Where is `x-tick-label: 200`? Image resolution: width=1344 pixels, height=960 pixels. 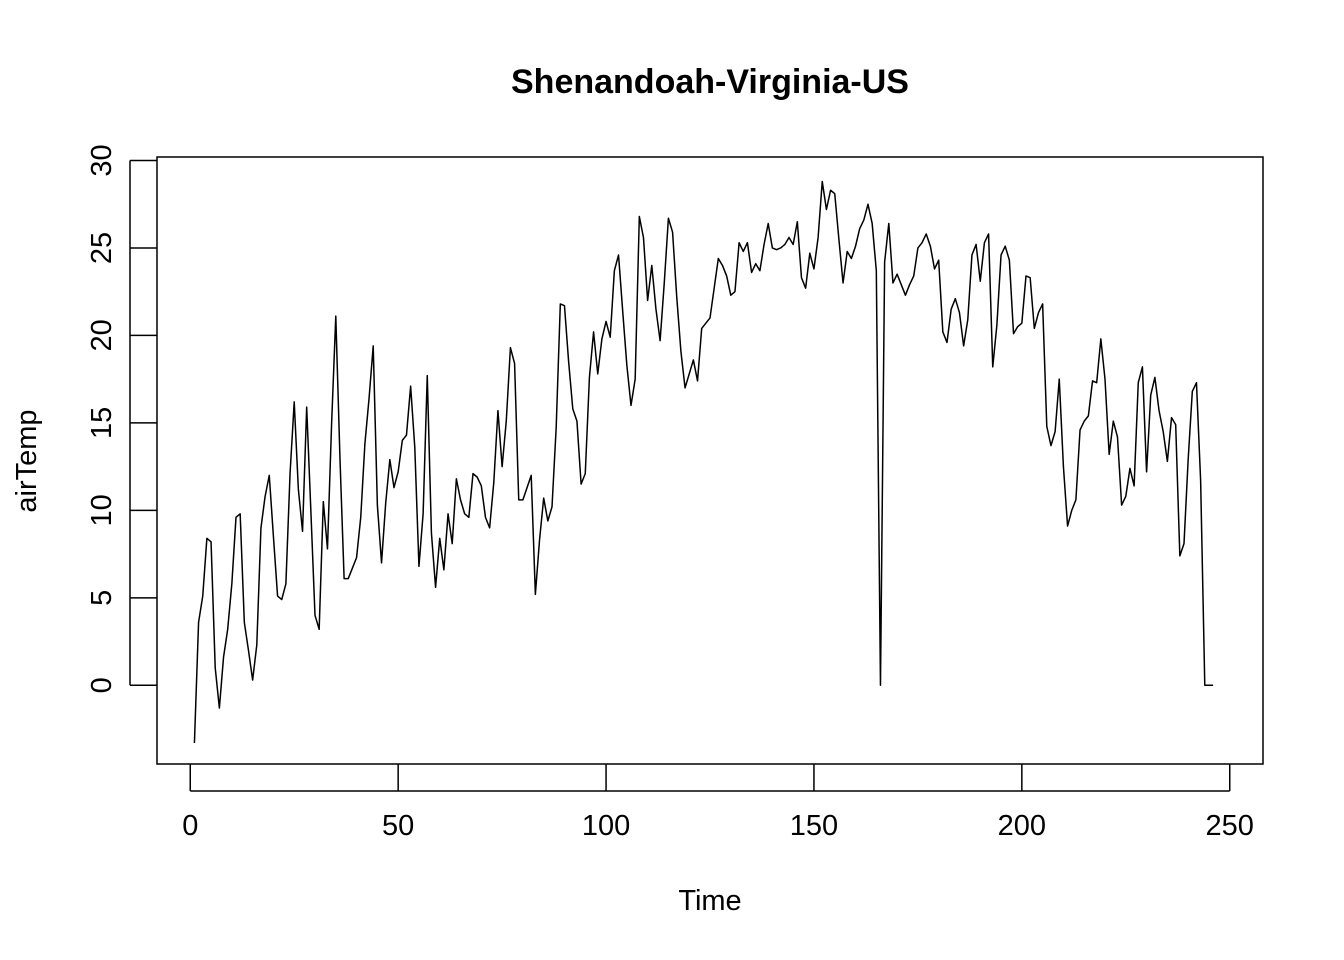 x-tick-label: 200 is located at coordinates (1022, 826).